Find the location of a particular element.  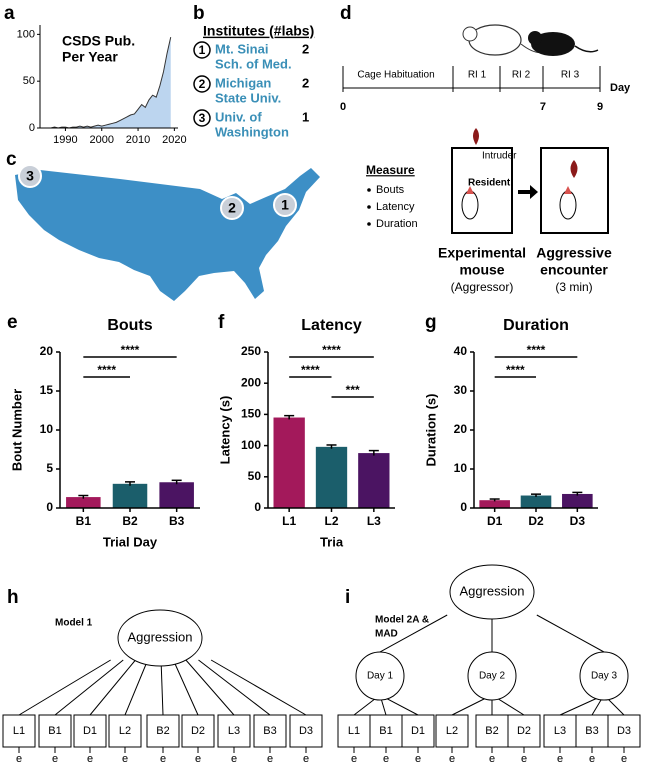

institute-name: Michigan is located at coordinates (243, 82).